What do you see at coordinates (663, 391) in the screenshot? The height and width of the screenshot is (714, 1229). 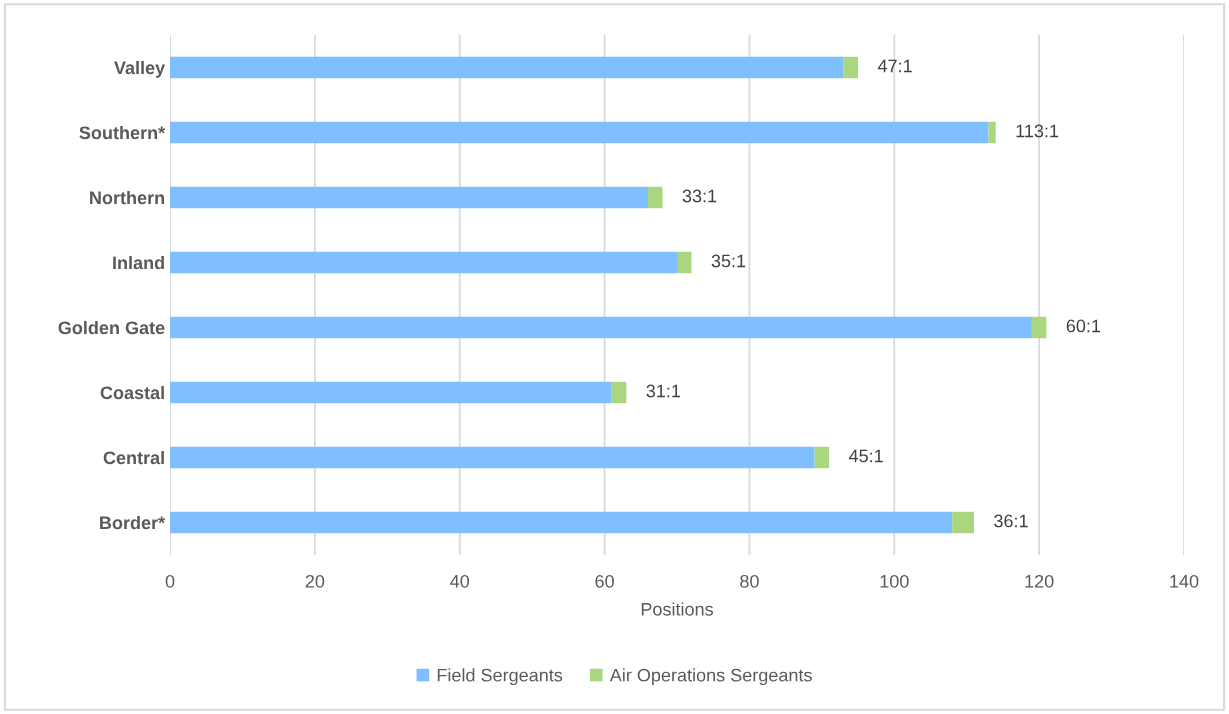 I see `annotation: 31:1` at bounding box center [663, 391].